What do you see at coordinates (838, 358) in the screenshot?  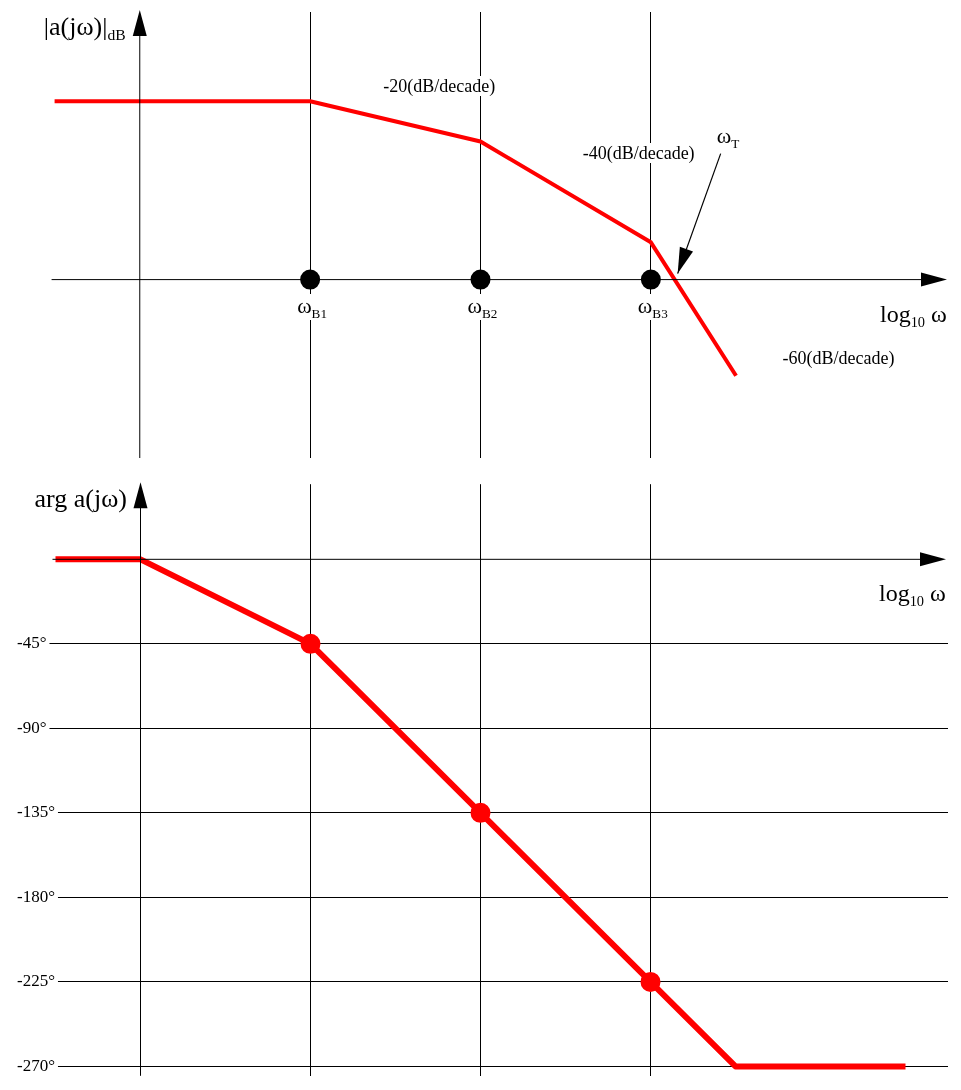 I see `annotation: -60(dB/decade)` at bounding box center [838, 358].